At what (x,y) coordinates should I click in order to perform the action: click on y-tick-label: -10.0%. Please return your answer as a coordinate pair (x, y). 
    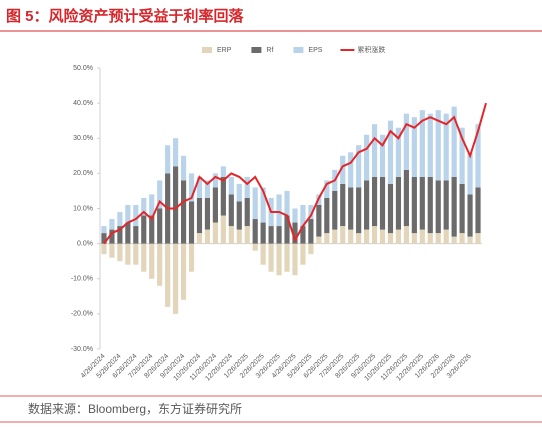
    Looking at the image, I should click on (82, 279).